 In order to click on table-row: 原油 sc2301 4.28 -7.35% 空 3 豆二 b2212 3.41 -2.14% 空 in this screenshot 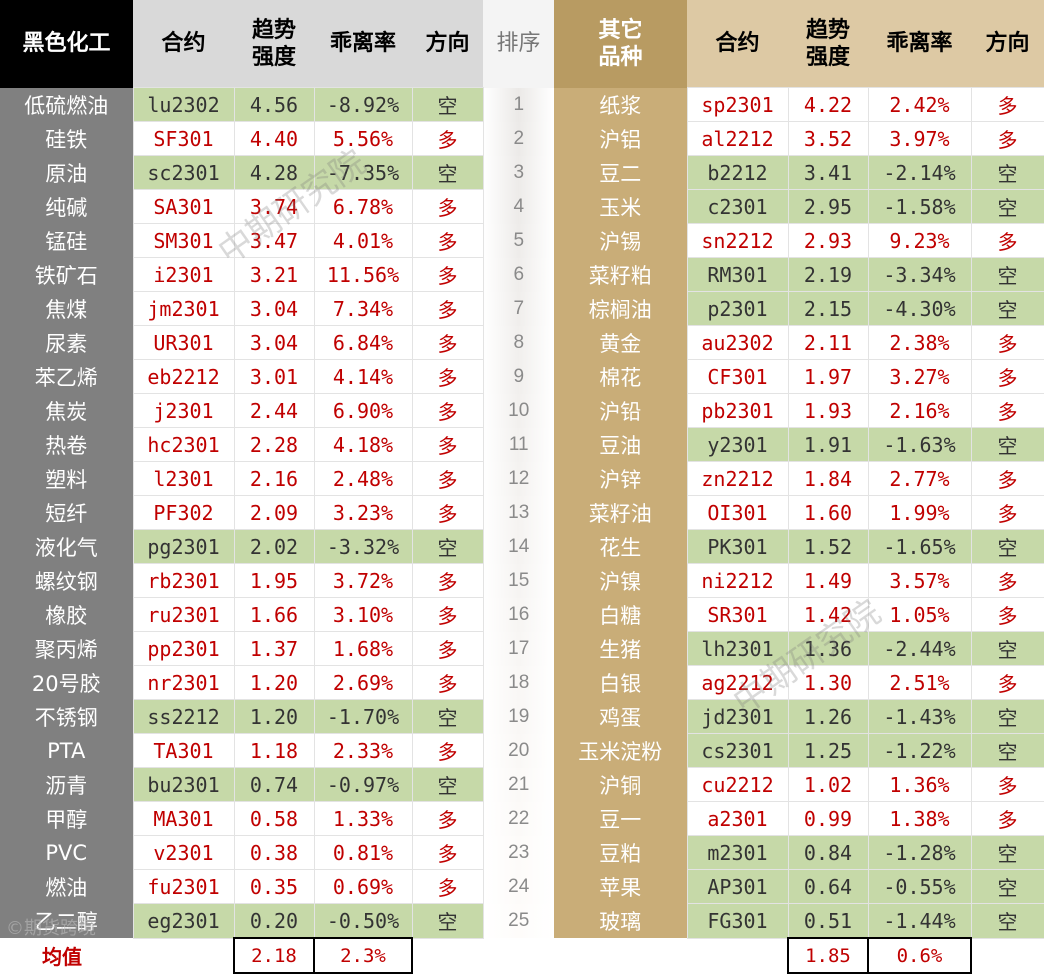, I will do `click(522, 172)`.